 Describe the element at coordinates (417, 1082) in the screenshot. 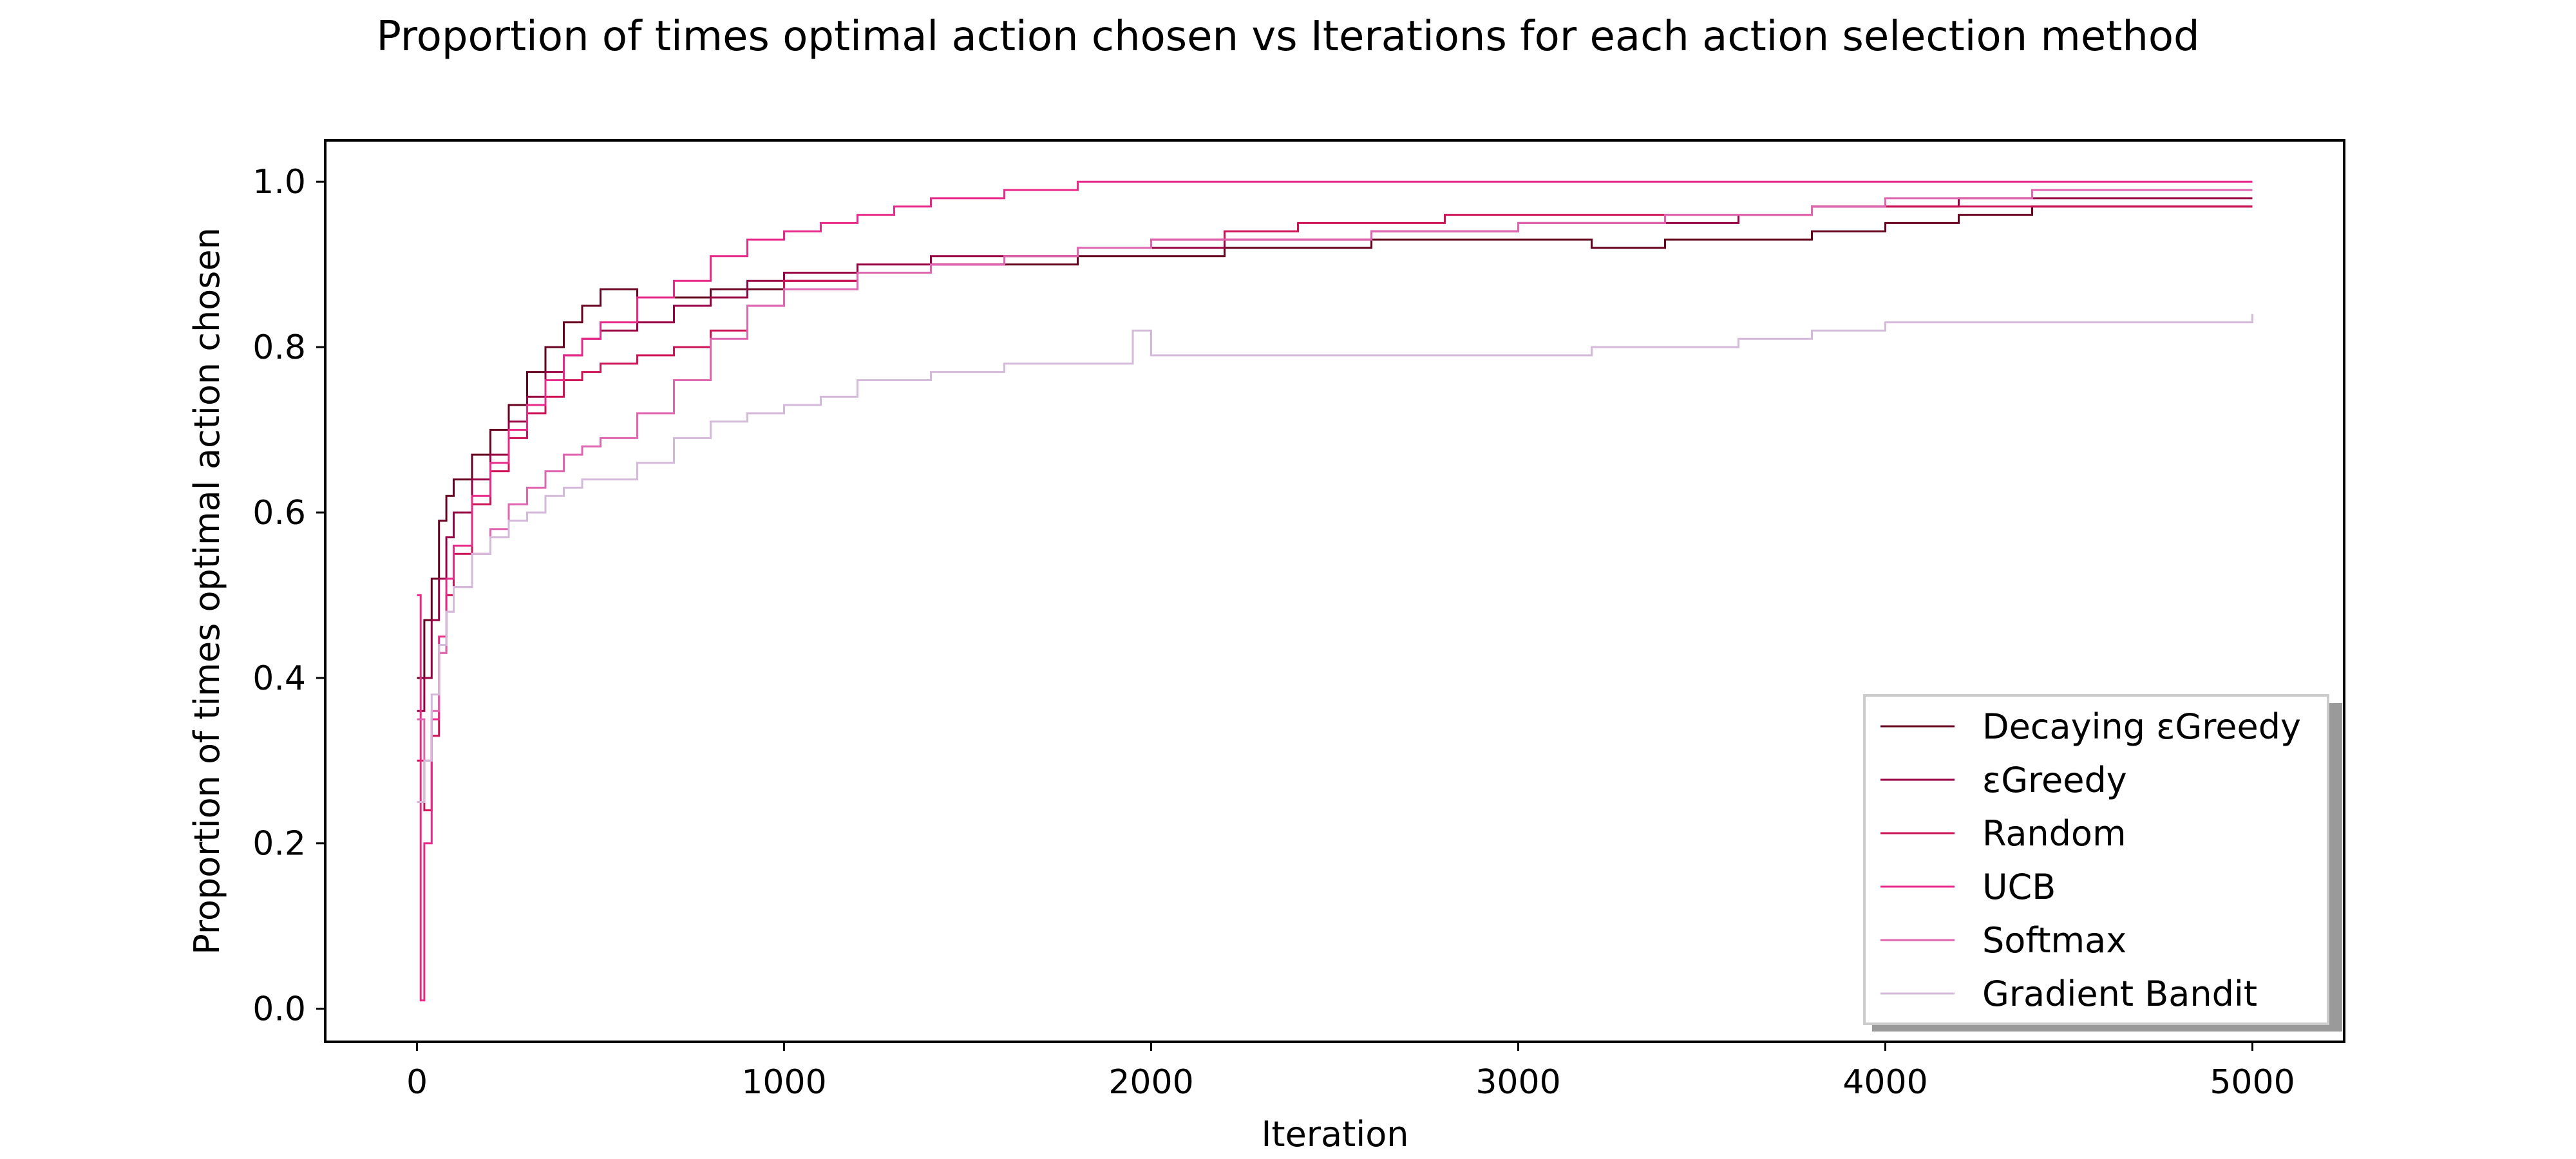

I see `x-tick-label-0: 0` at that location.